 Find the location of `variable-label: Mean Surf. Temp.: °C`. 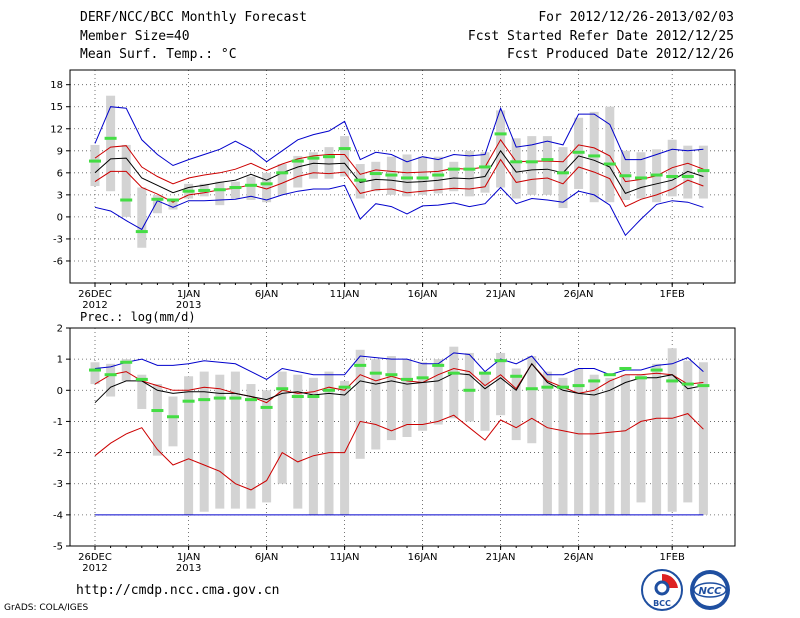

variable-label: Mean Surf. Temp.: °C is located at coordinates (158, 54).